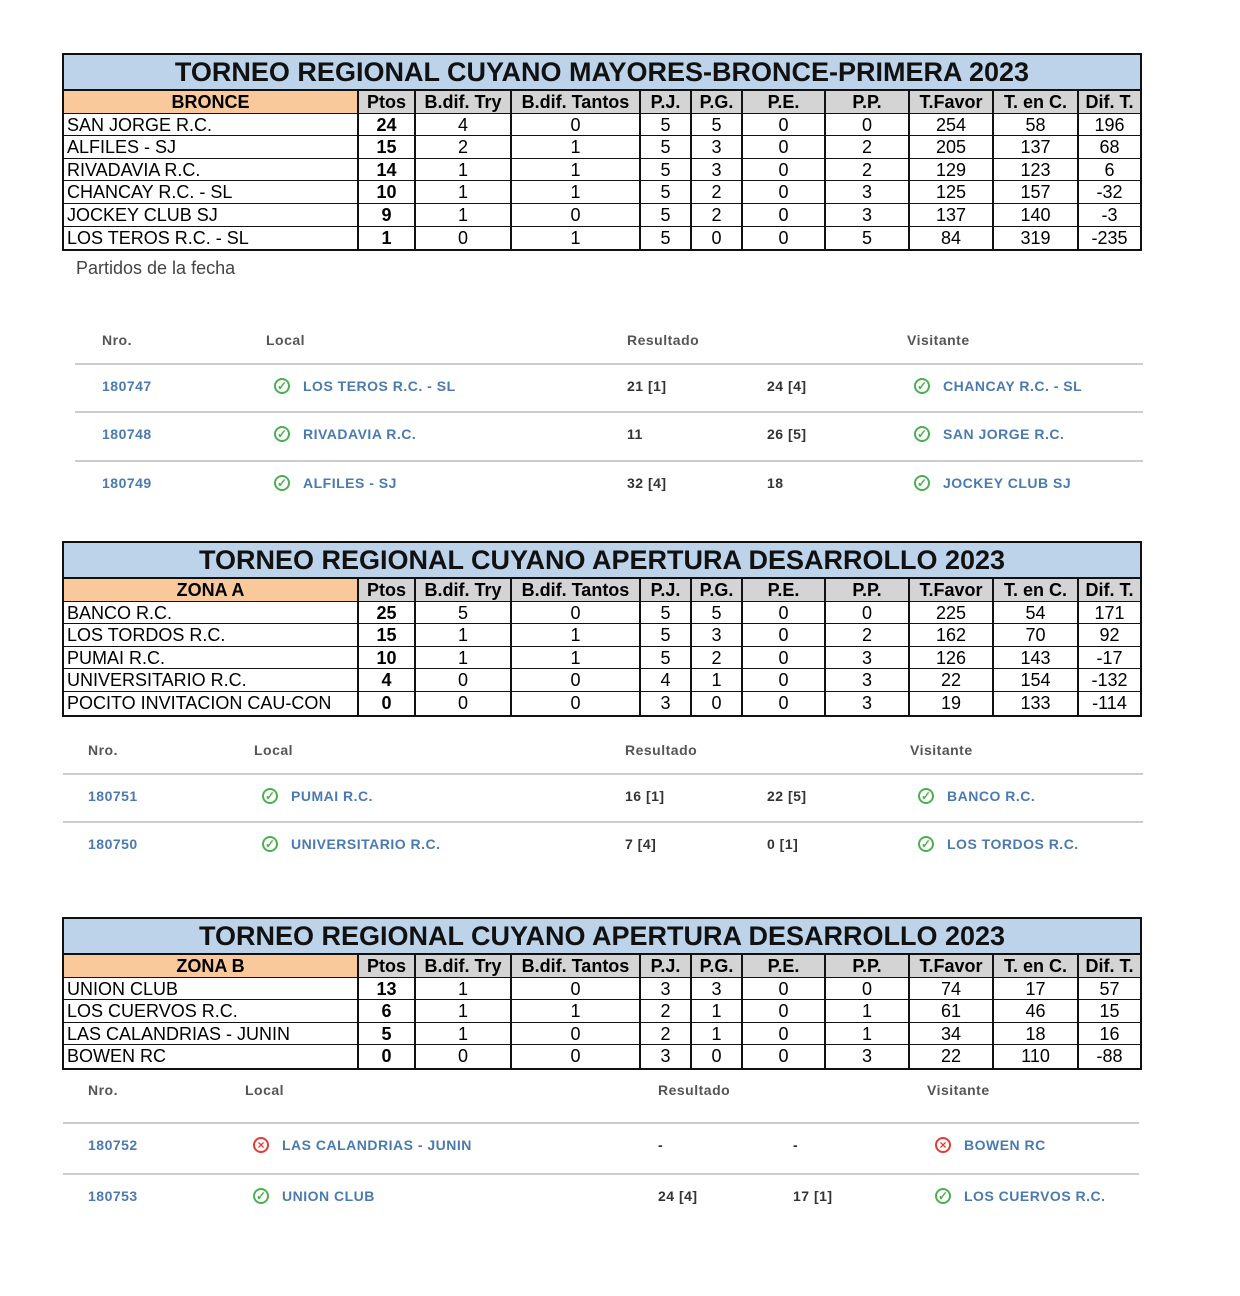 The height and width of the screenshot is (1296, 1240). Describe the element at coordinates (211, 966) in the screenshot. I see `group-label: ZONA B` at that location.